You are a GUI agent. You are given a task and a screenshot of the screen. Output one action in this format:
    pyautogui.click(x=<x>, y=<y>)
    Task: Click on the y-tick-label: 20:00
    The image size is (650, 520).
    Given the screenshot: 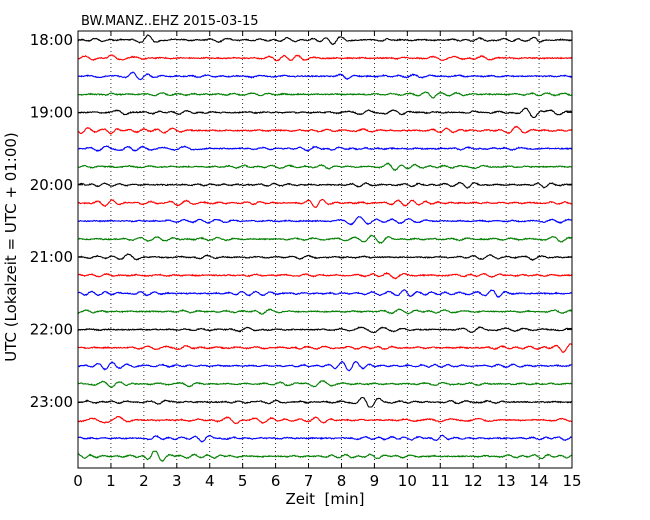 What is the action you would take?
    pyautogui.click(x=51, y=185)
    